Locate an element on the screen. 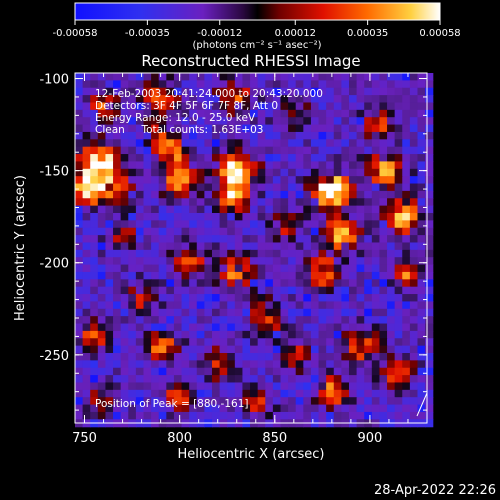 This screenshot has width=500, height=500. colorbar-tick-label: 0.00035 is located at coordinates (367, 33).